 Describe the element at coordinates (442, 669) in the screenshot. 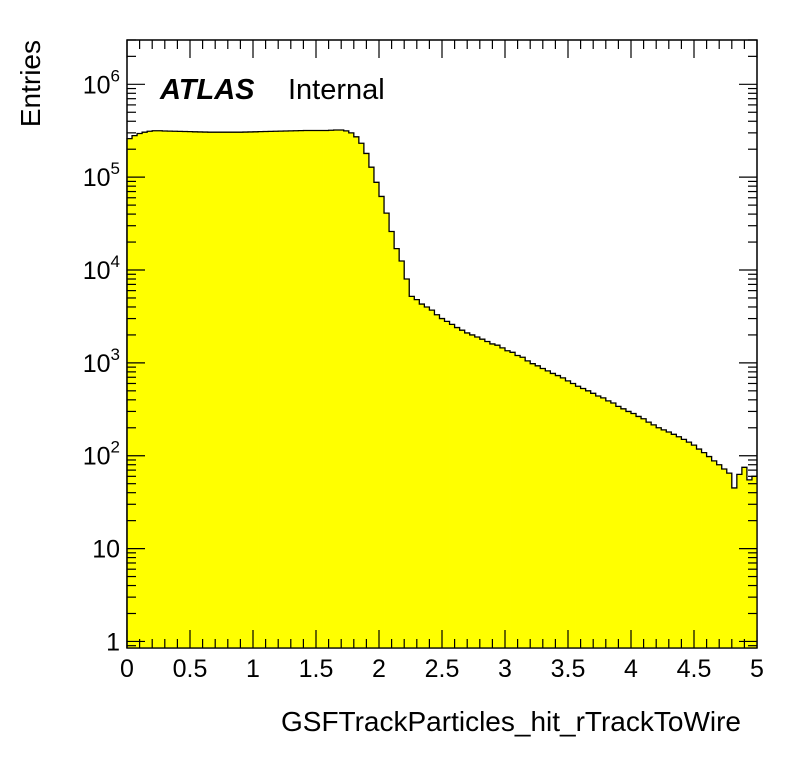

I see `x-tick-labels: 0 0.5 1 1.5 2 2.5 3 3.5 4 4.5 5` at that location.